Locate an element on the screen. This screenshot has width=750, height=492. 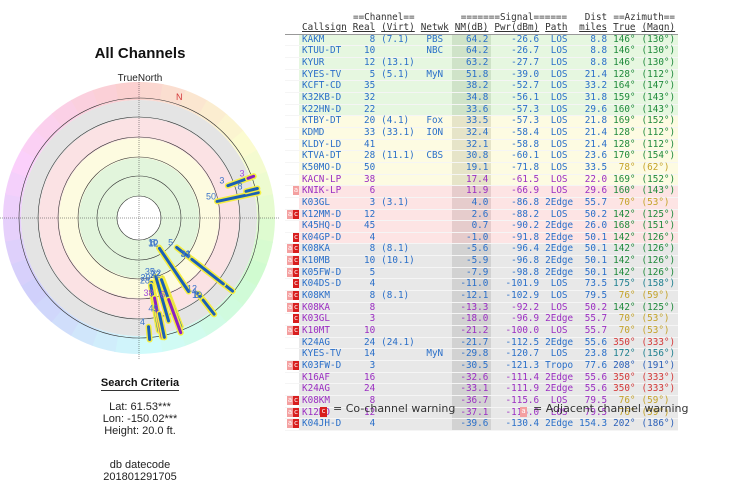
virtual-channel-cell: (3.1) is located at coordinates (398, 203).